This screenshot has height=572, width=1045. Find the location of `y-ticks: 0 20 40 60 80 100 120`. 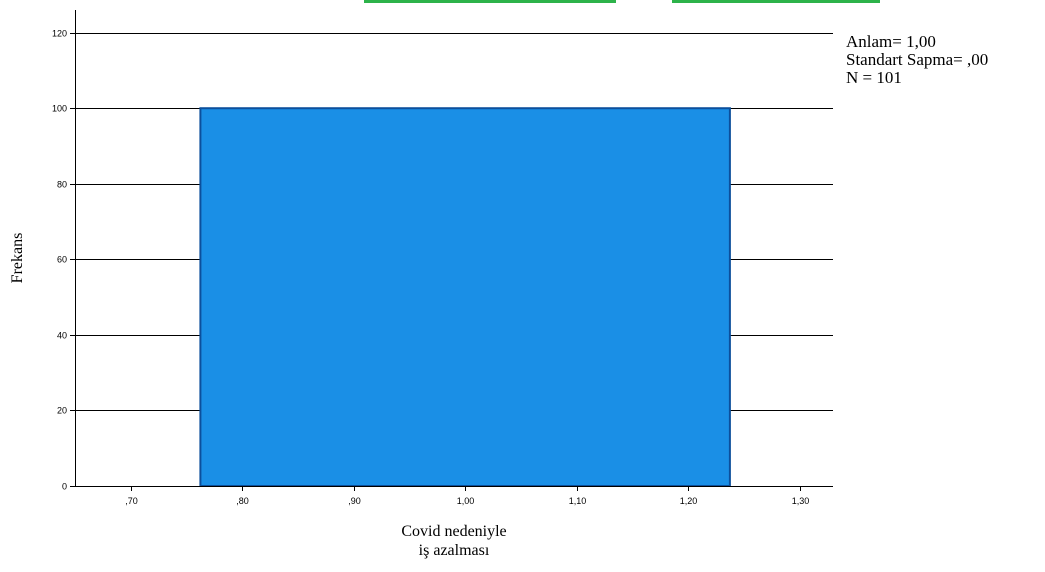

y-ticks: 0 20 40 60 80 100 120 is located at coordinates (63, 260).